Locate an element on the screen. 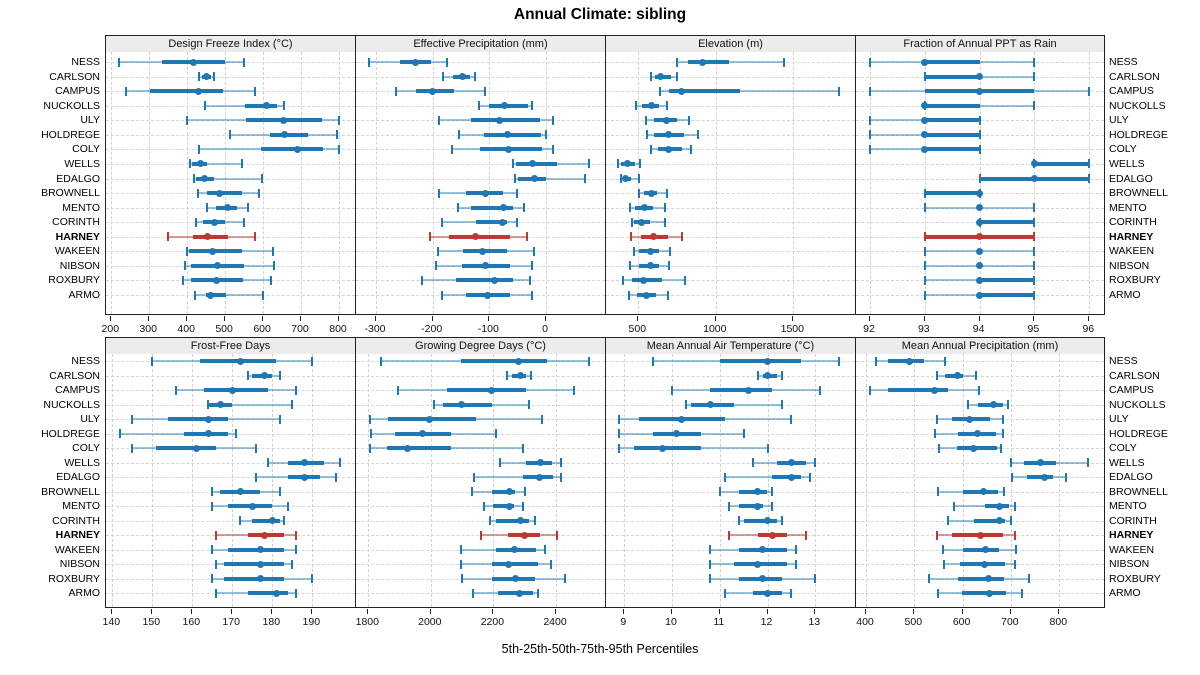 This screenshot has height=675, width=1200. station-label-right-harney: HARNEY is located at coordinates (1131, 236).